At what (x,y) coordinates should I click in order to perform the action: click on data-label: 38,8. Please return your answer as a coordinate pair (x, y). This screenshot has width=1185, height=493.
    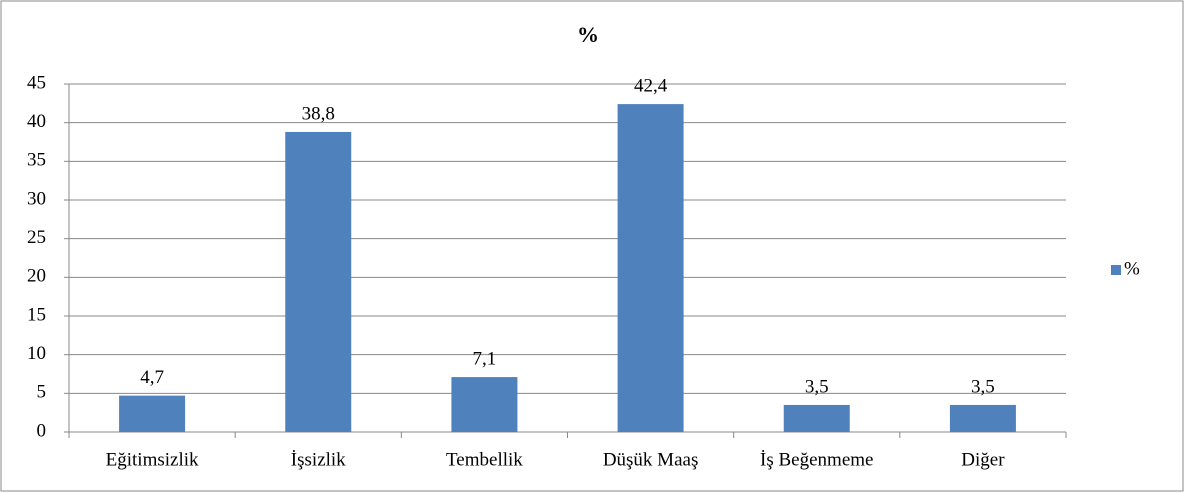
    Looking at the image, I should click on (318, 113).